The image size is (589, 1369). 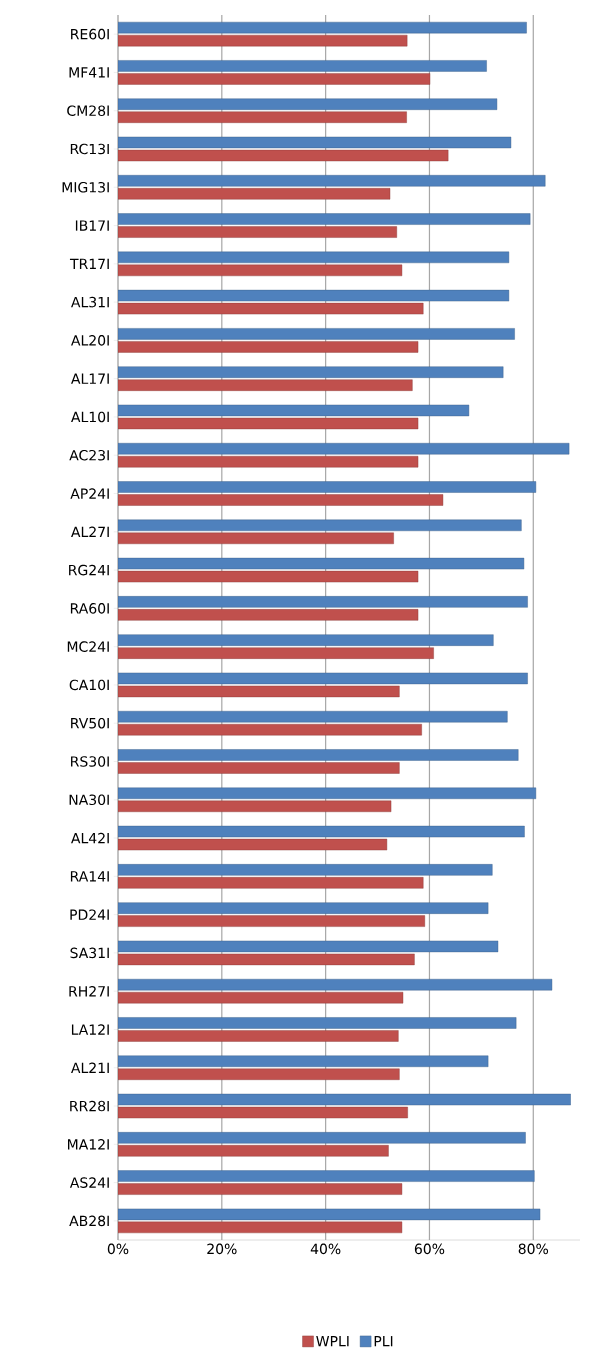 I want to click on y-tick-label: LA12I, so click(x=90, y=1029).